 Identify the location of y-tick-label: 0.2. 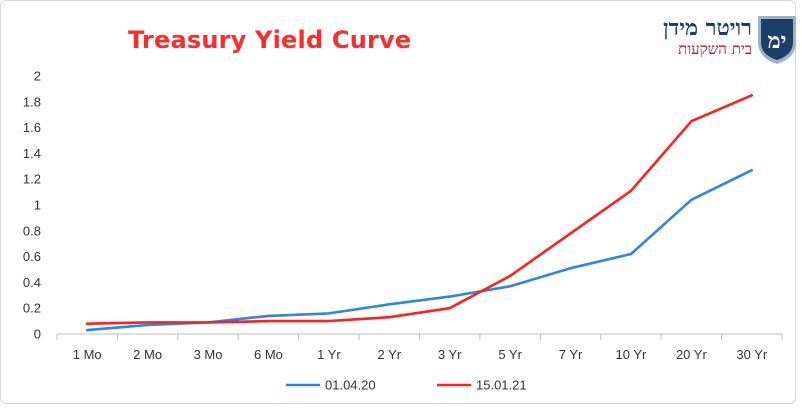
(32, 308).